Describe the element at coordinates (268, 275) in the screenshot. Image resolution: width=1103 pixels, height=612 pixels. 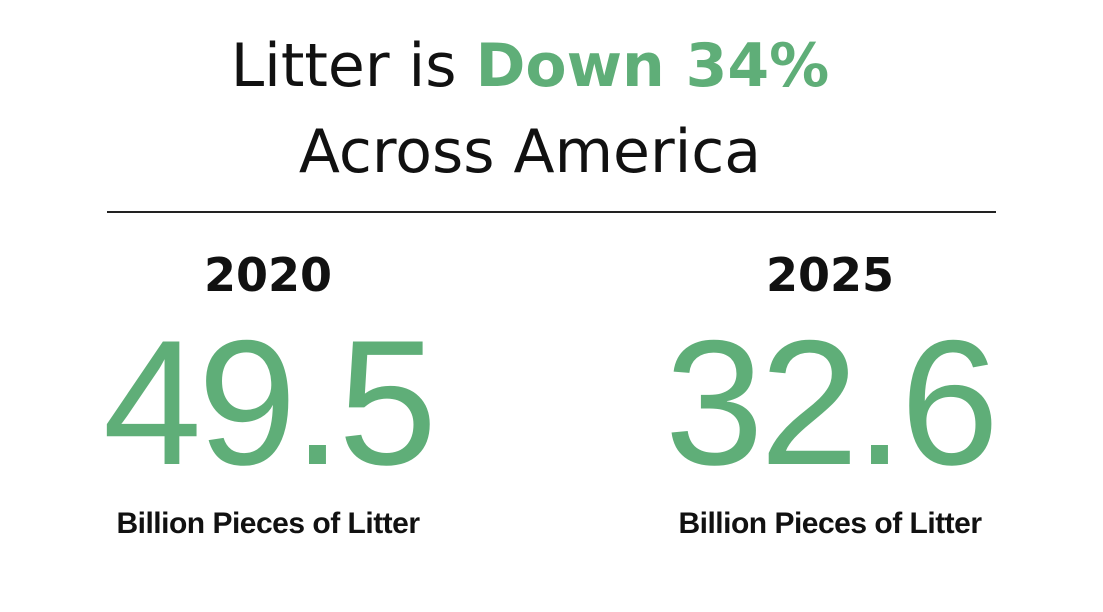
I see `year: 2020` at that location.